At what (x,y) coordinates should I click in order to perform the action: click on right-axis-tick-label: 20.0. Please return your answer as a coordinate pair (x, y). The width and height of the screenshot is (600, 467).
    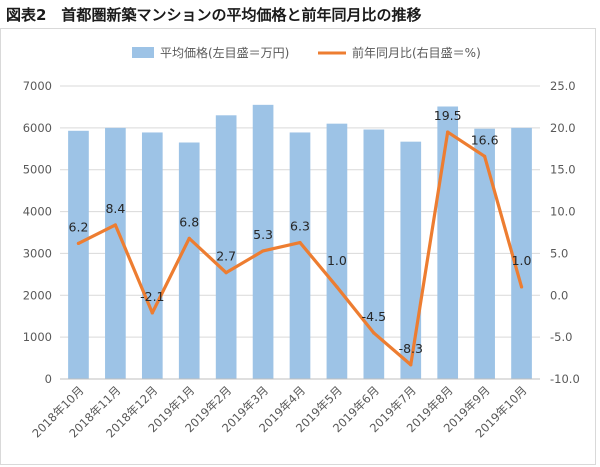
    Looking at the image, I should click on (563, 128).